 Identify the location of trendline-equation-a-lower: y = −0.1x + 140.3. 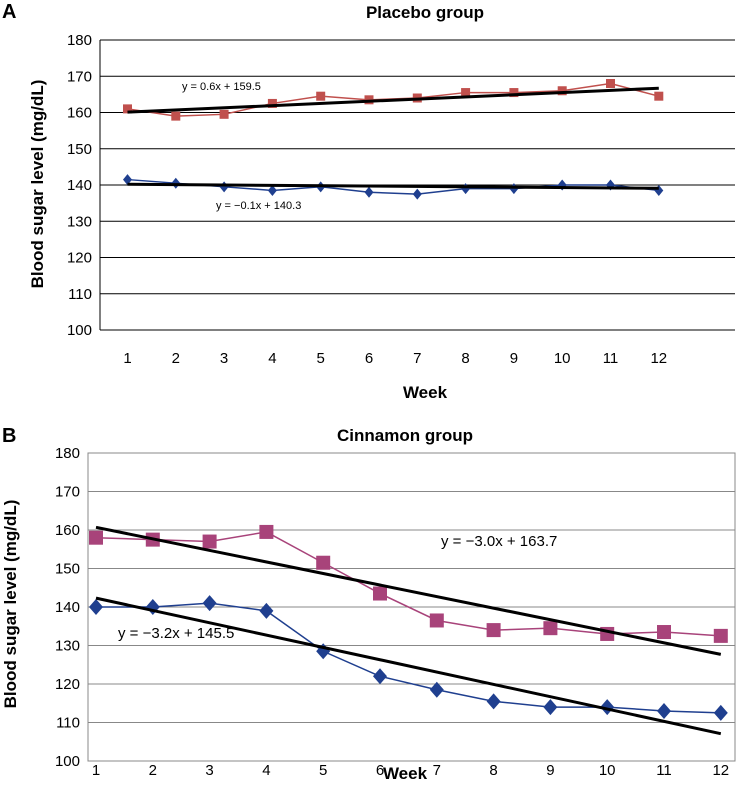
(258, 206).